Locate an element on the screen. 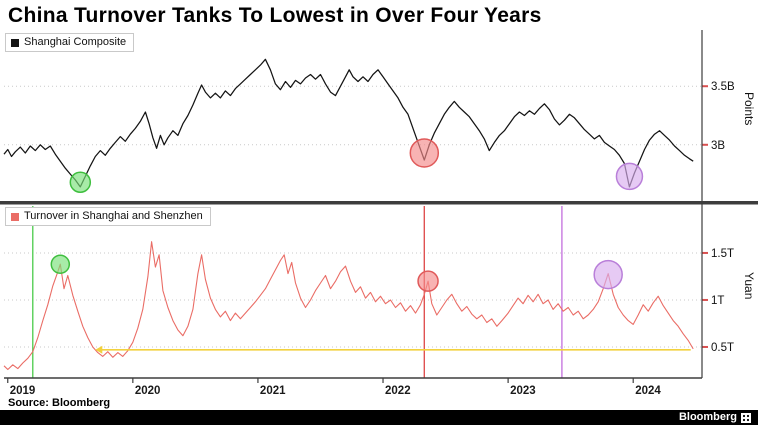 The width and height of the screenshot is (758, 425). legend-shanghai-composite: Shanghai Composite is located at coordinates (70, 42).